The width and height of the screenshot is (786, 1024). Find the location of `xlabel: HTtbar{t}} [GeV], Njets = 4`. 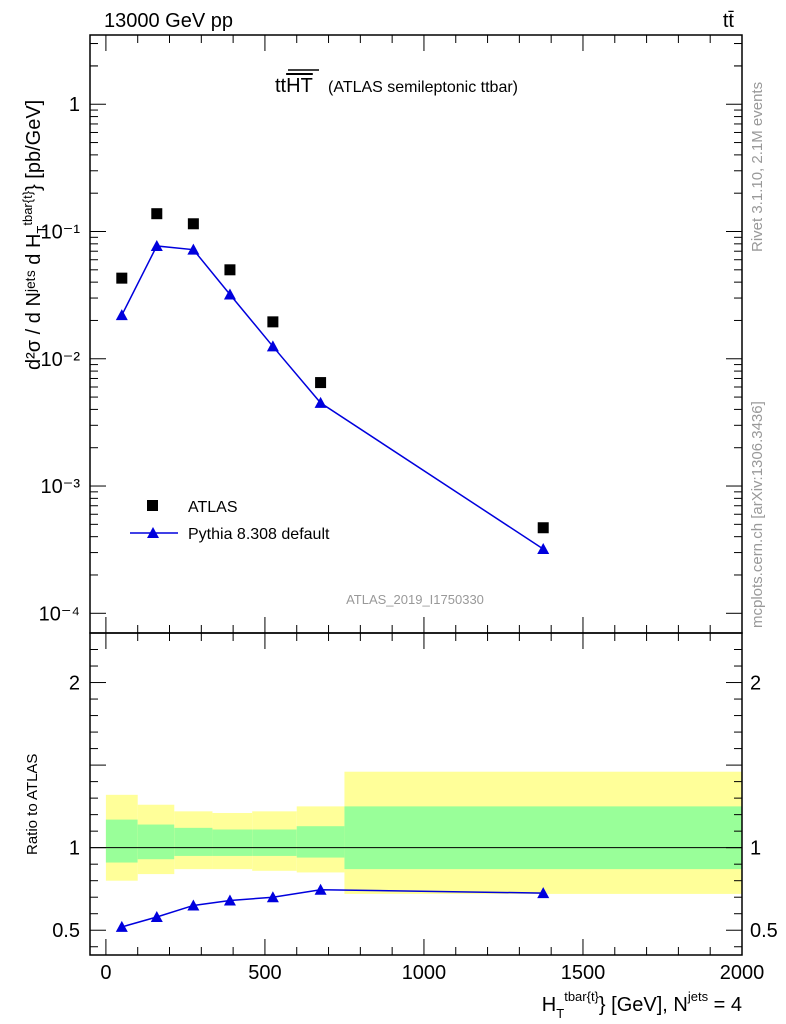

xlabel: HTtbar{t}} [GeV], Njets = 4 is located at coordinates (642, 1005).